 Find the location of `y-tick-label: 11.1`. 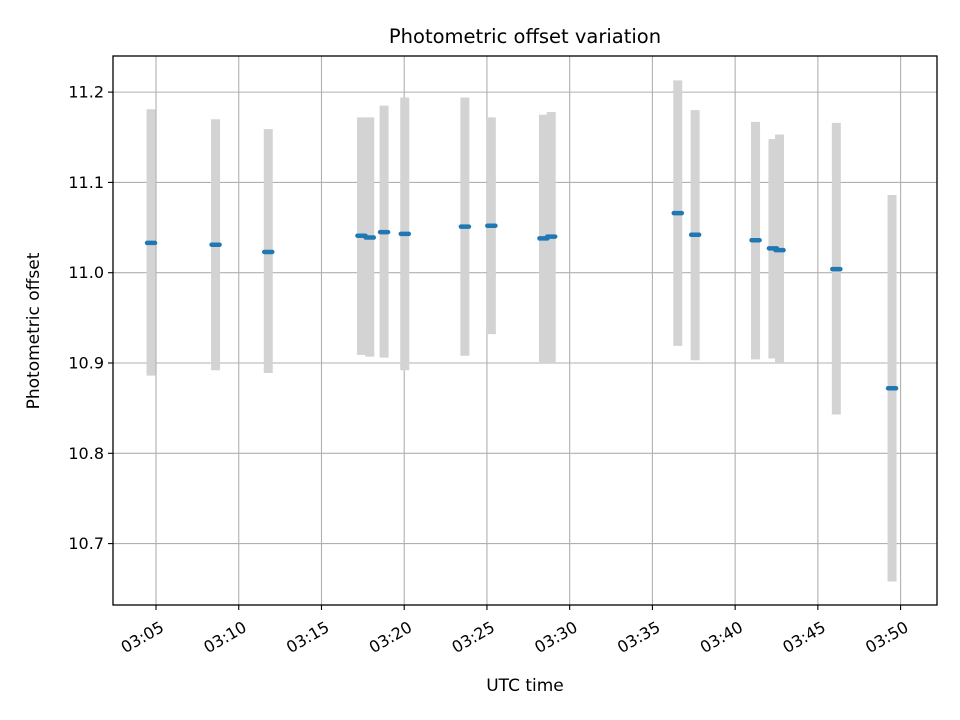

y-tick-label: 11.1 is located at coordinates (86, 182).